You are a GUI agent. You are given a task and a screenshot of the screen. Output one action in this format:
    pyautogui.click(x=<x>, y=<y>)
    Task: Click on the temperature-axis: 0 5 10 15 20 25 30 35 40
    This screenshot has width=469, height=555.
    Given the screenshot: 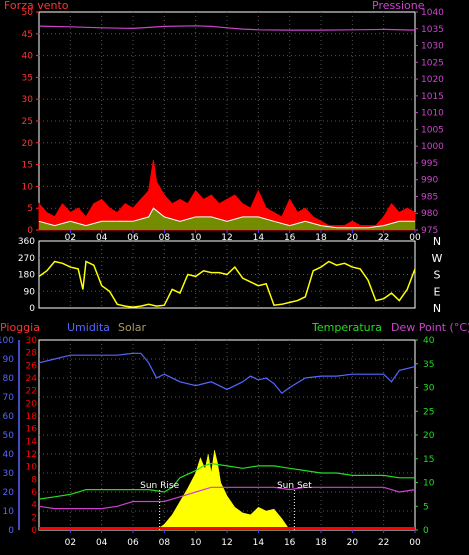 What is the action you would take?
    pyautogui.click(x=425, y=436)
    